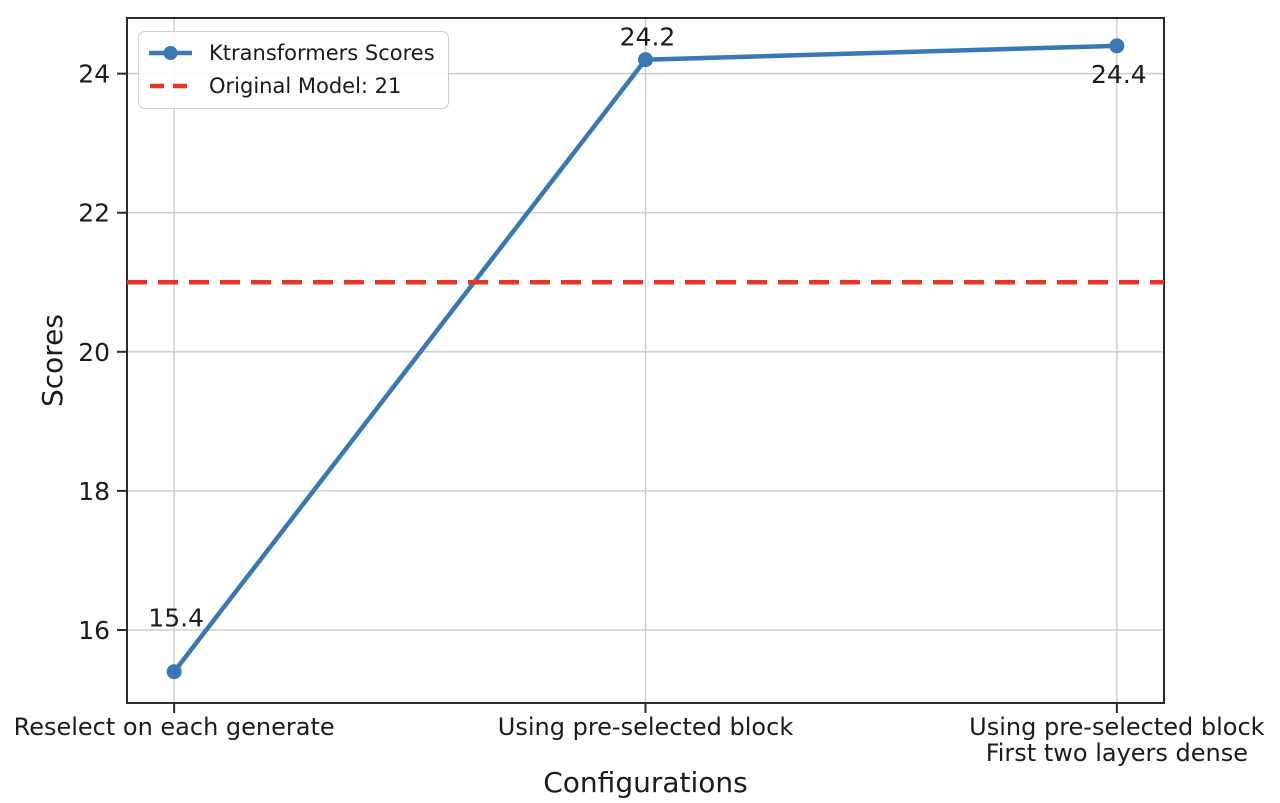 Image resolution: width=1280 pixels, height=803 pixels. Describe the element at coordinates (645, 782) in the screenshot. I see `x-axis-label: Configurations` at that location.